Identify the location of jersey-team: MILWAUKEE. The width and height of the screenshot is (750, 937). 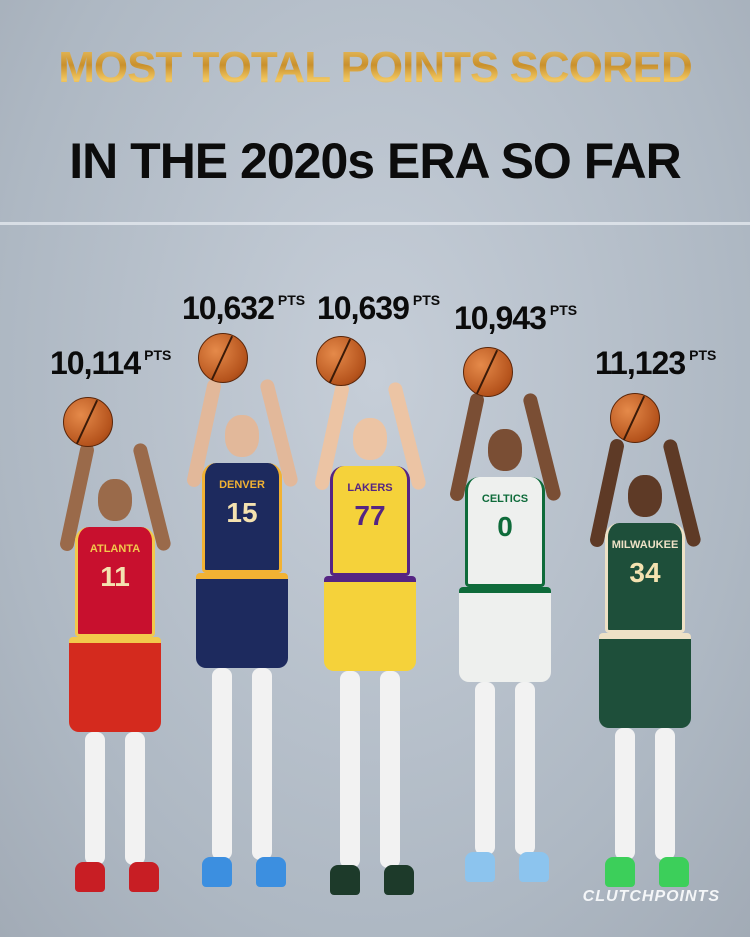
(645, 545).